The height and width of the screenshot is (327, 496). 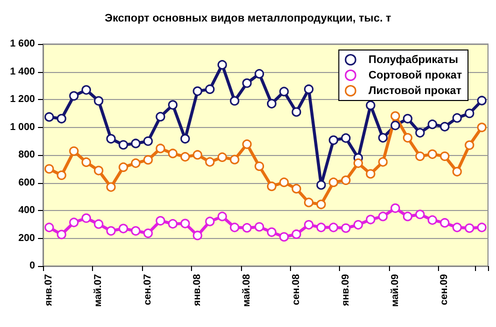 What do you see at coordinates (395, 290) in the screenshot?
I see `x-tick-label: май.09` at bounding box center [395, 290].